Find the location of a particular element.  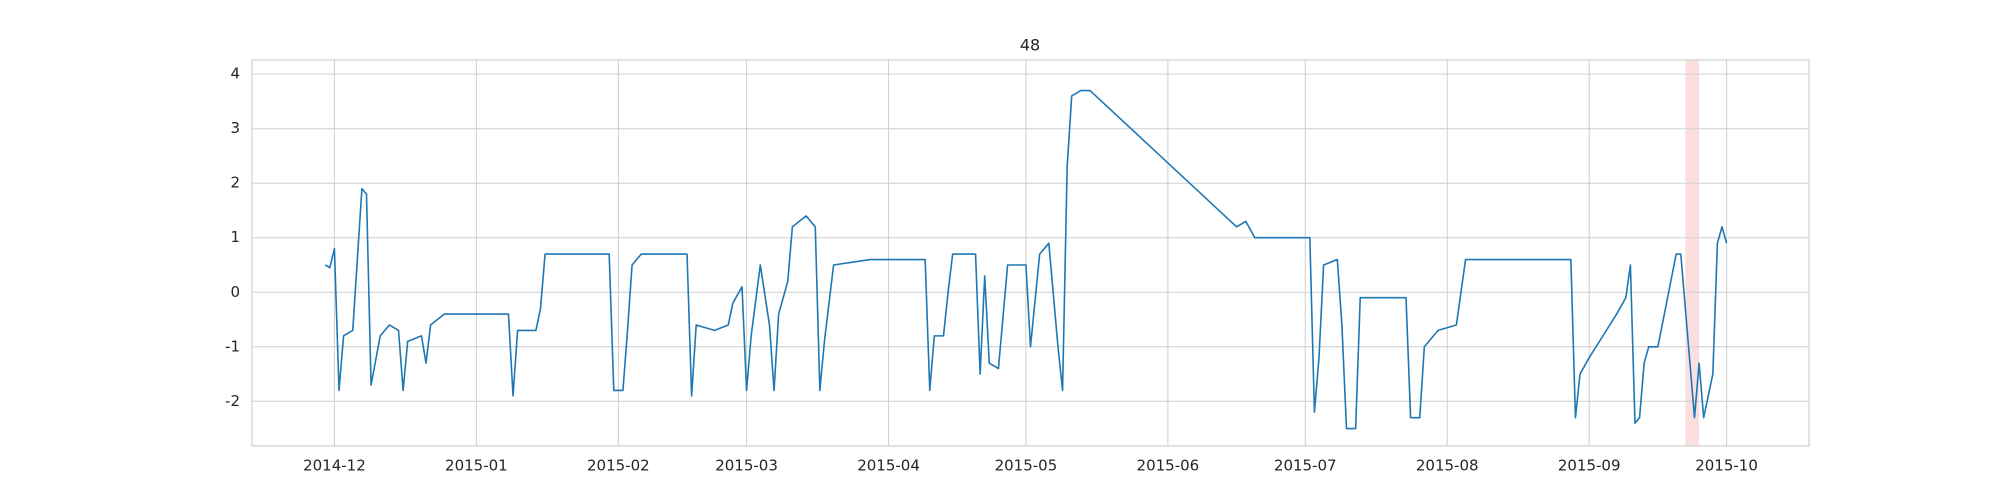

x-tick-label: 2014-12 is located at coordinates (334, 466).